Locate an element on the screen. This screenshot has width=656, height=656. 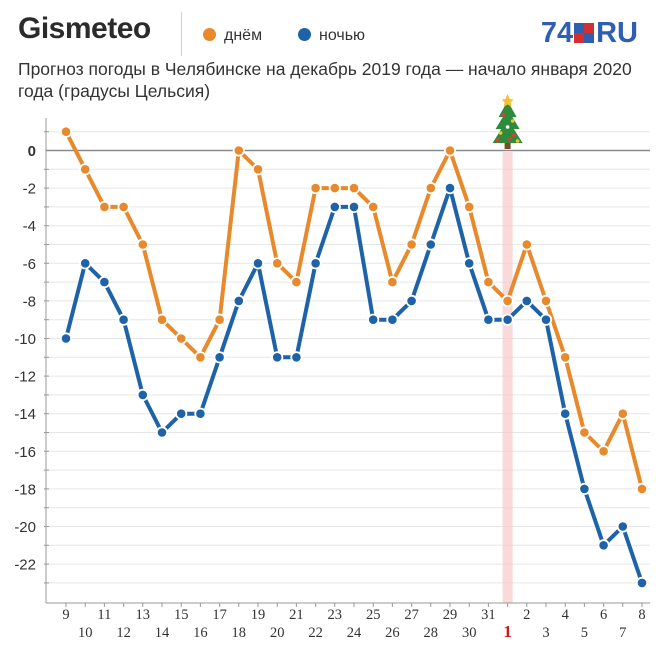
x-tick-label-highlight: 1 is located at coordinates (507, 631).